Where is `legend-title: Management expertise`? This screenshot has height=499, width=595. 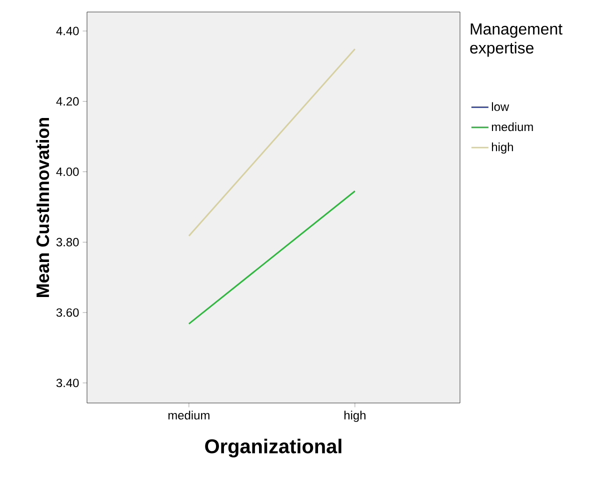 legend-title: Management expertise is located at coordinates (516, 40).